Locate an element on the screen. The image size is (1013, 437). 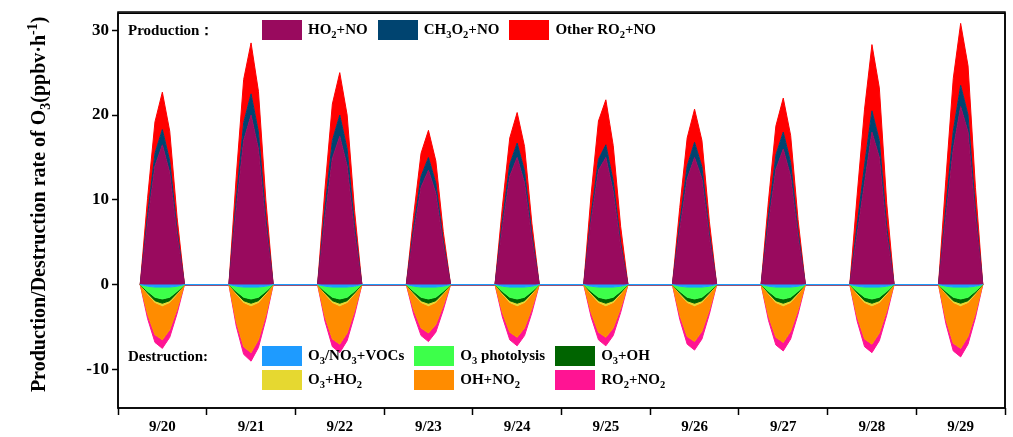
legend-label: RO$_{2}$+NO$_{2}$ is located at coordinates (633, 380).